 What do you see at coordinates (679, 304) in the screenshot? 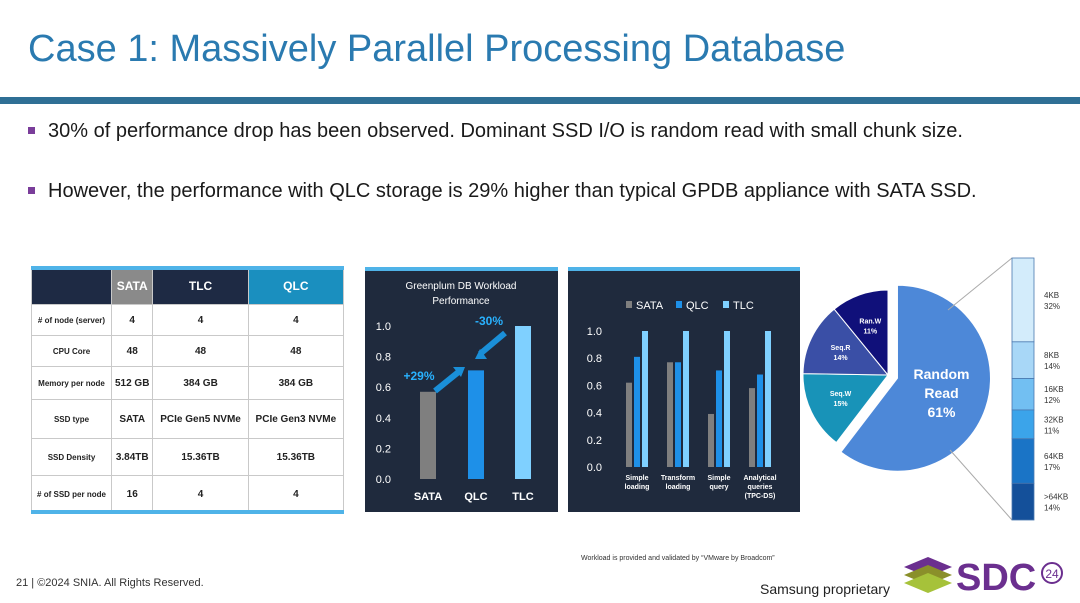
I see `legend-swatch-qlc` at bounding box center [679, 304].